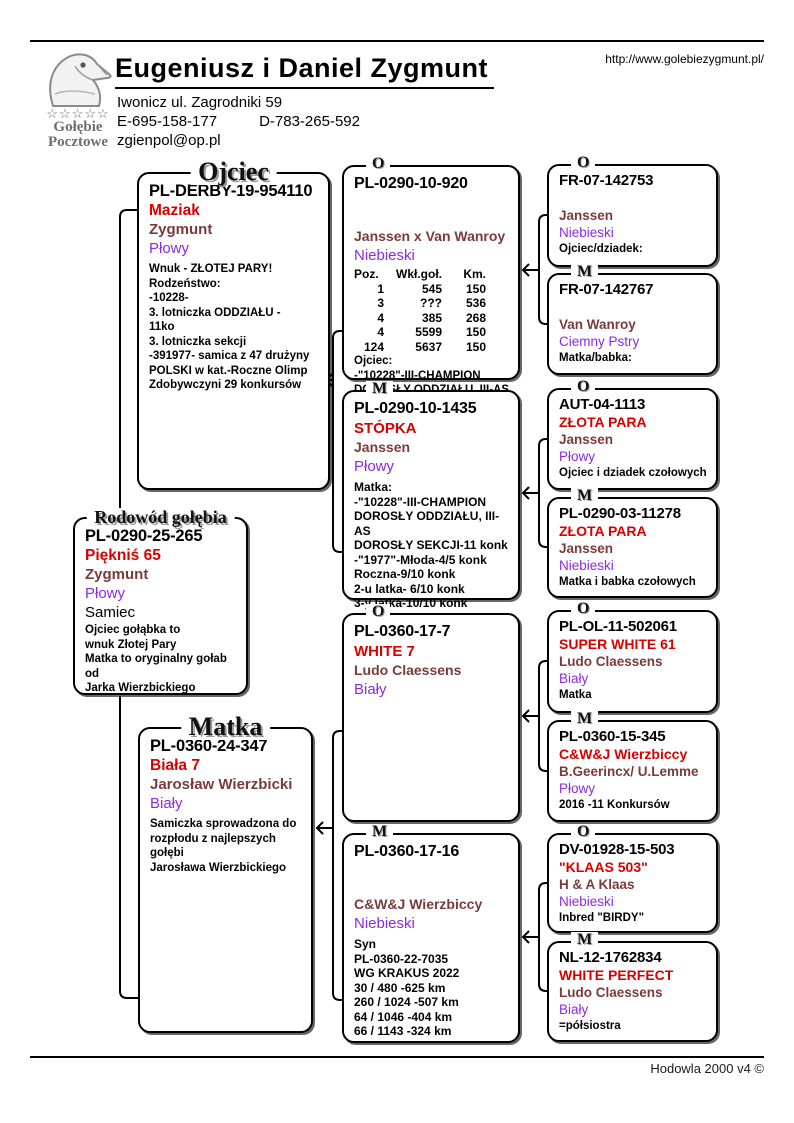  I want to click on address-line: Iwonicz ul. Zagrodniki 59, so click(200, 102).